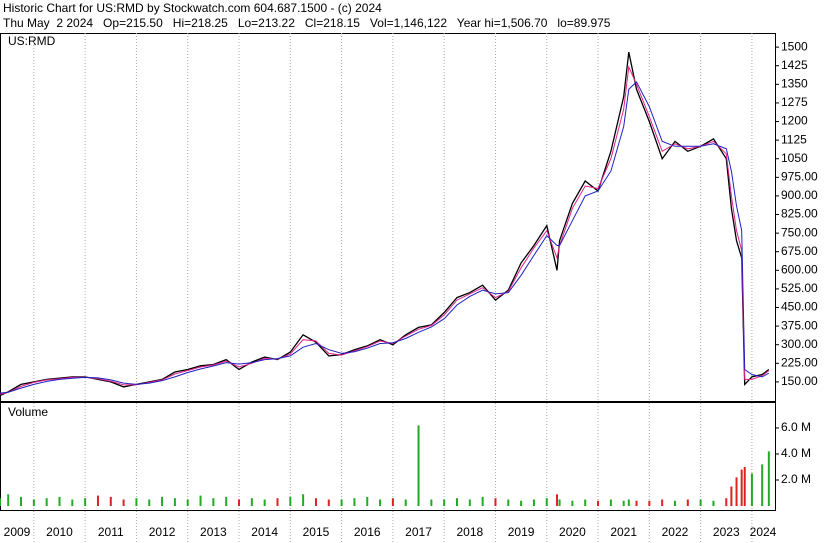  What do you see at coordinates (794, 139) in the screenshot?
I see `y-tick-label: 1125` at bounding box center [794, 139].